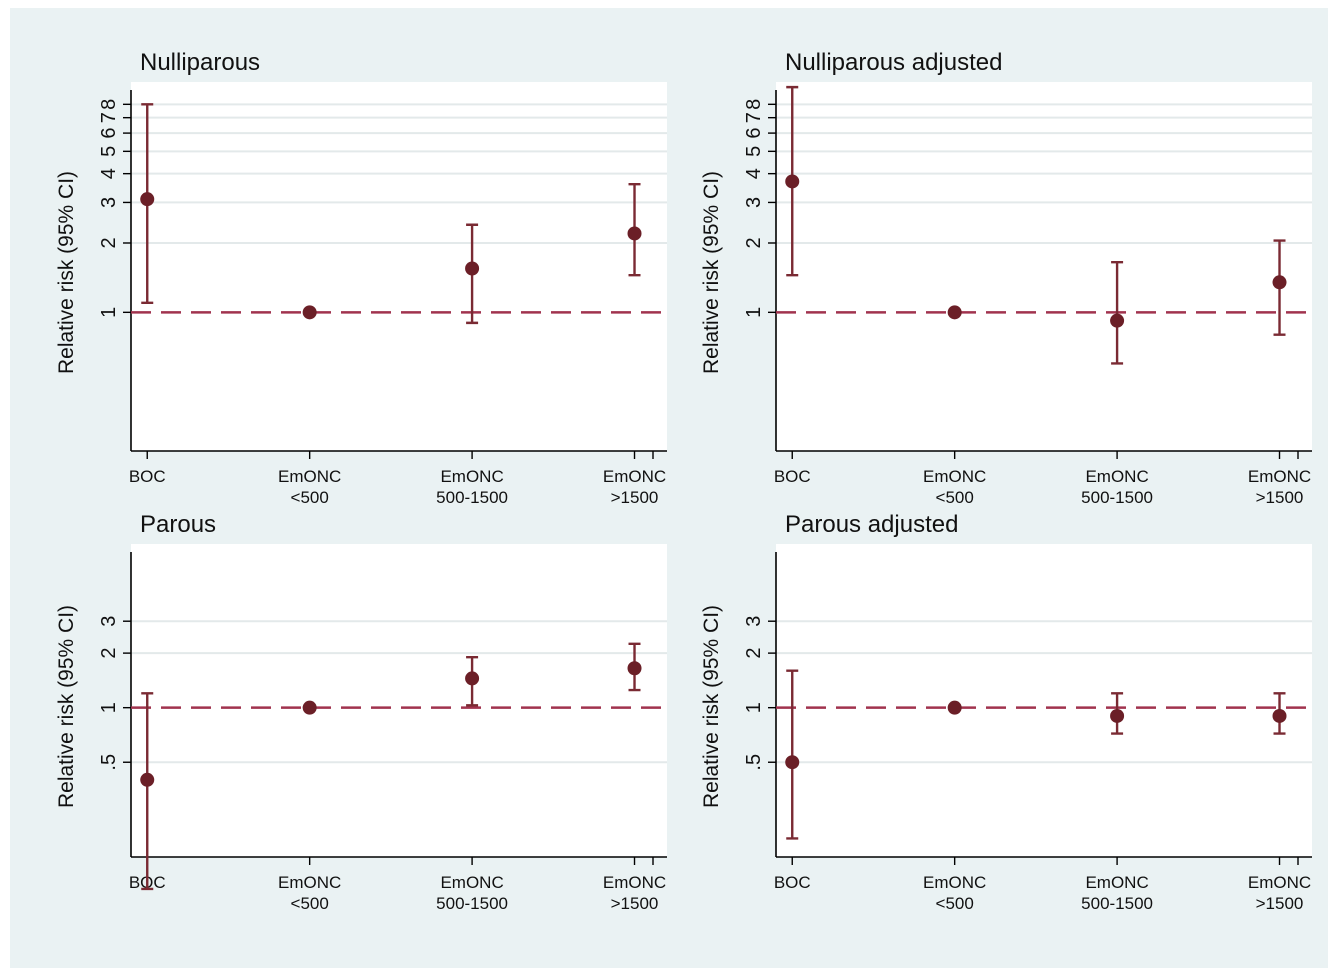 This screenshot has height=972, width=1336. I want to click on chart-title: Nulliparous adjusted, so click(893, 62).